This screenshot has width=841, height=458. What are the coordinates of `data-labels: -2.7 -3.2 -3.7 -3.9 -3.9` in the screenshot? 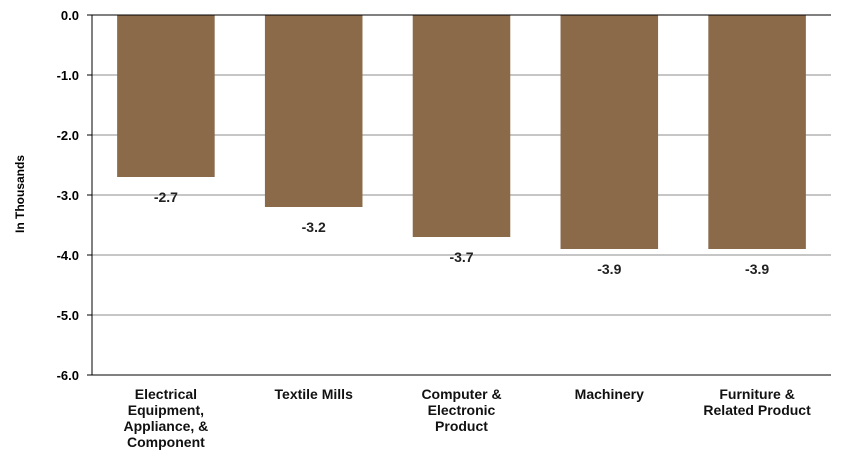 It's located at (462, 233).